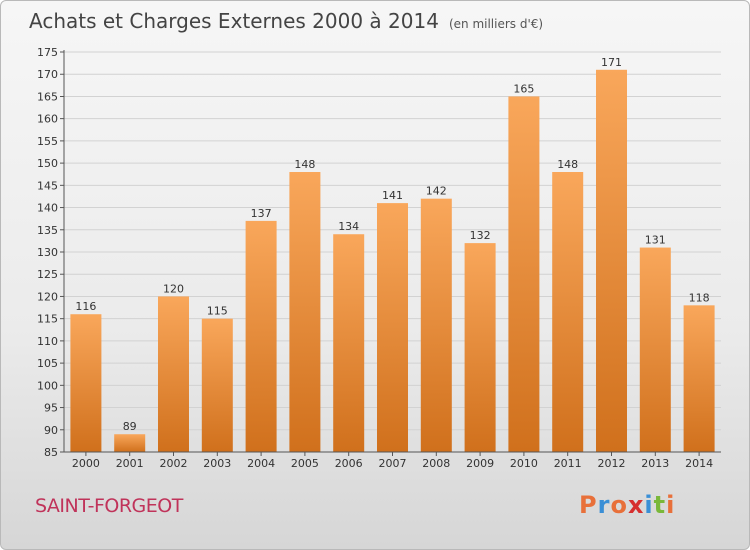 This screenshot has height=550, width=750. What do you see at coordinates (393, 463) in the screenshot?
I see `x-tick-label-2007: 2007` at bounding box center [393, 463].